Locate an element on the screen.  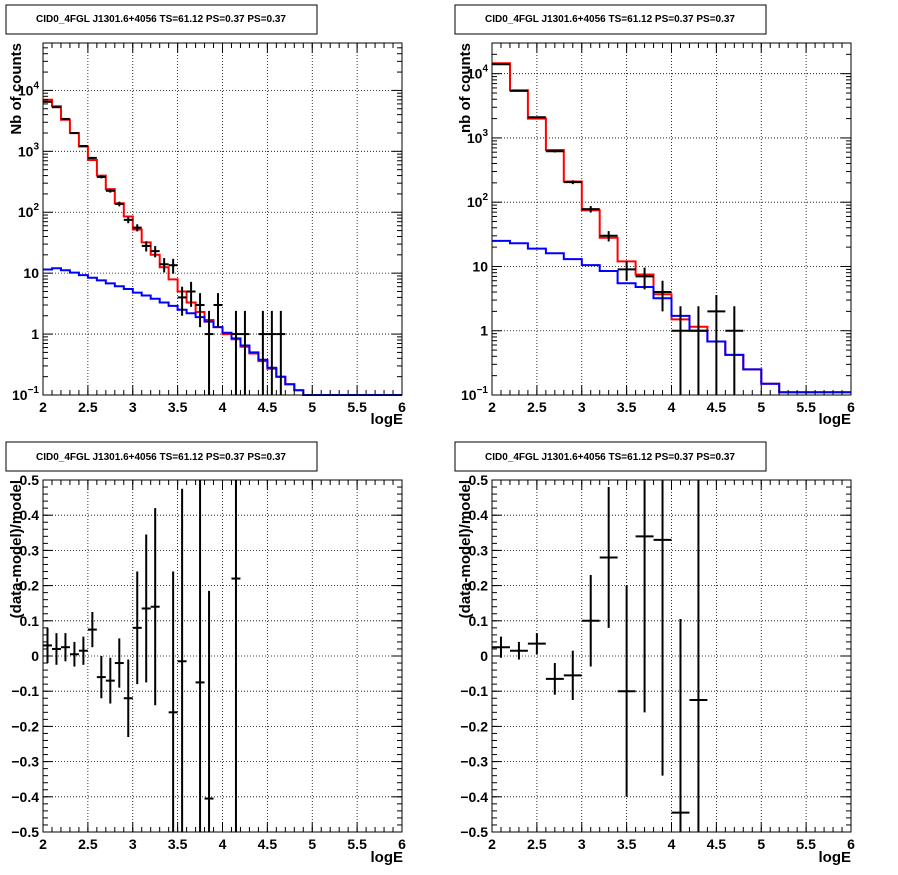
y-tick-label: −0.4 is located at coordinates (25, 797).